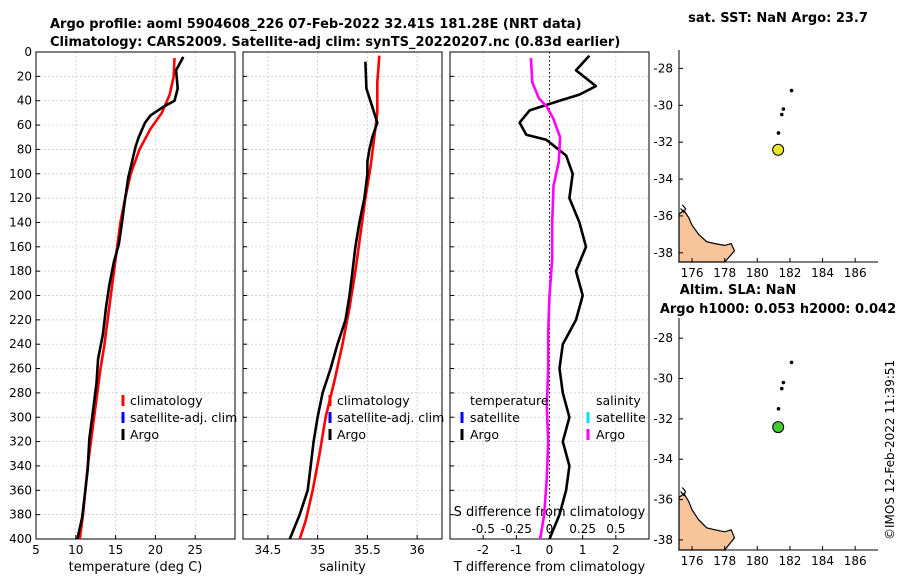  What do you see at coordinates (373, 400) in the screenshot?
I see `legend-entry-label: climatology` at bounding box center [373, 400].